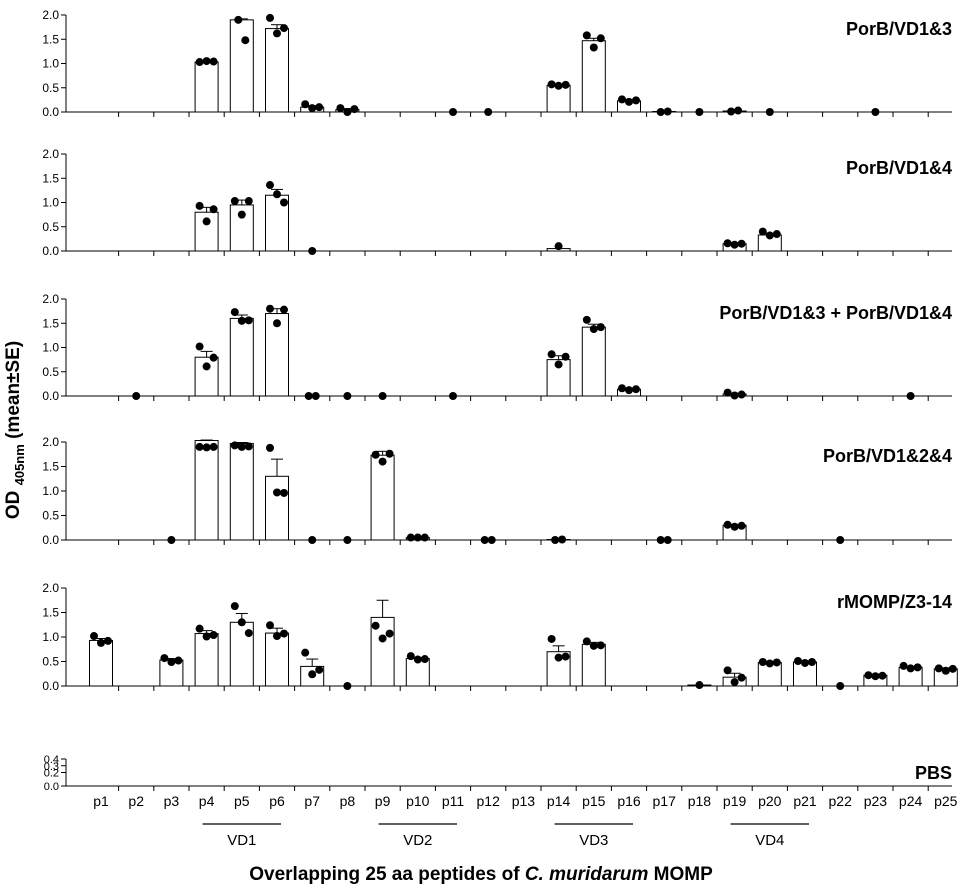  What do you see at coordinates (50, 63) in the screenshot?
I see `y-tick-labels: 0.0 0.5 1.0 1.5 2.0` at bounding box center [50, 63].